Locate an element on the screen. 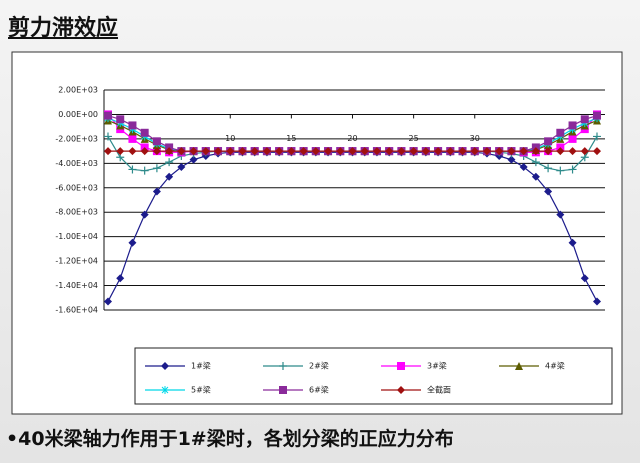 This screenshot has height=463, width=640. series is located at coordinates (352, 151).